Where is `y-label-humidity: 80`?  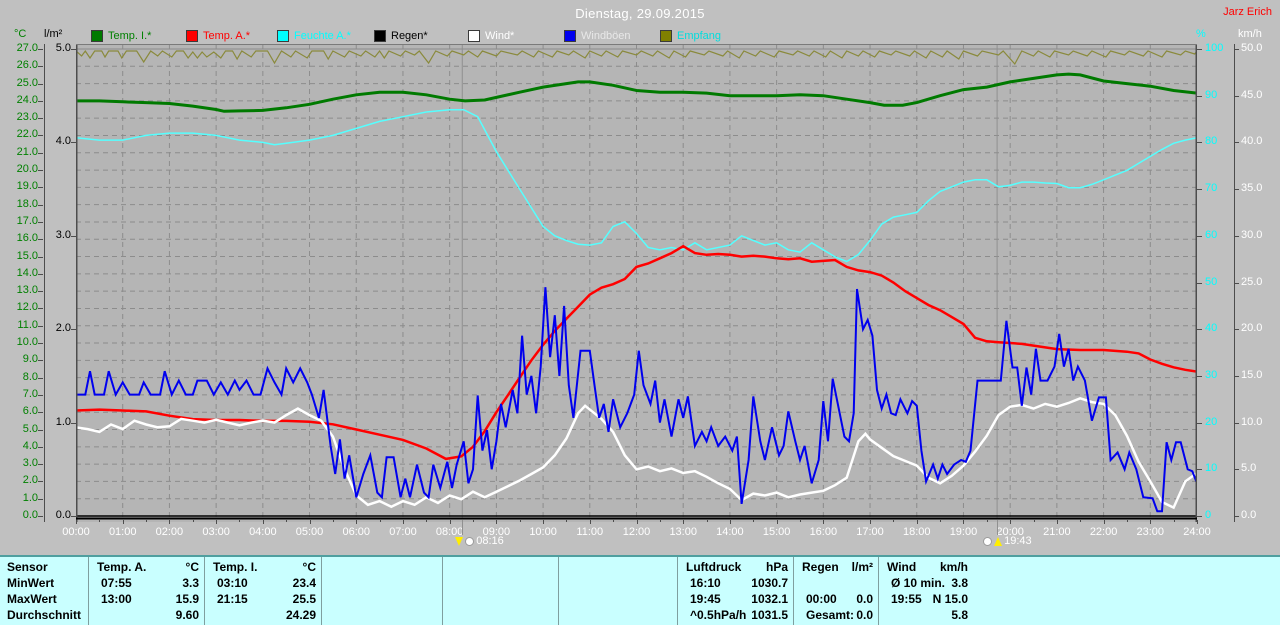
y-label-humidity: 80 is located at coordinates (1211, 141).